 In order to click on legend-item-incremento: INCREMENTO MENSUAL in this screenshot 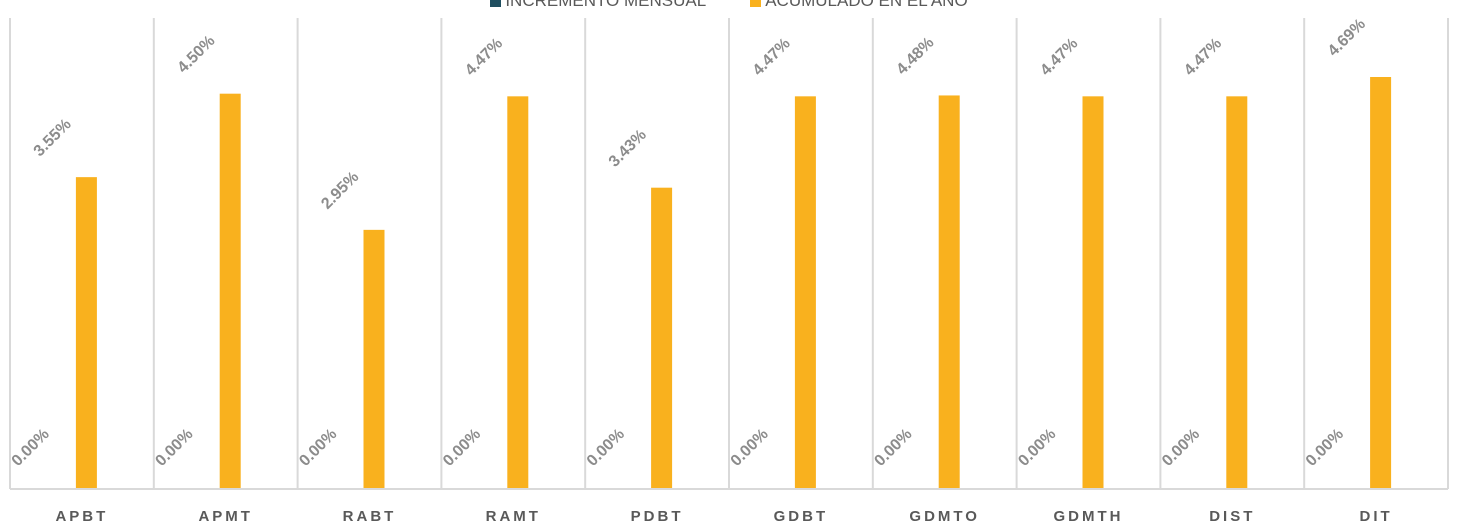, I will do `click(598, 6)`.